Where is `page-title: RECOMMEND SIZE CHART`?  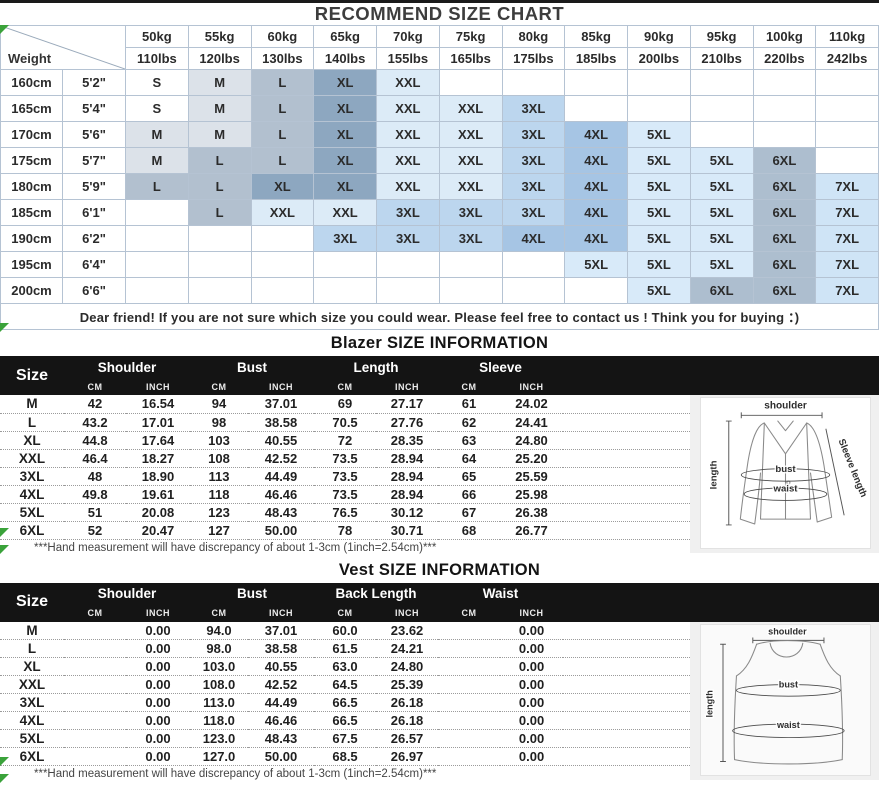
page-title: RECOMMEND SIZE CHART is located at coordinates (439, 13).